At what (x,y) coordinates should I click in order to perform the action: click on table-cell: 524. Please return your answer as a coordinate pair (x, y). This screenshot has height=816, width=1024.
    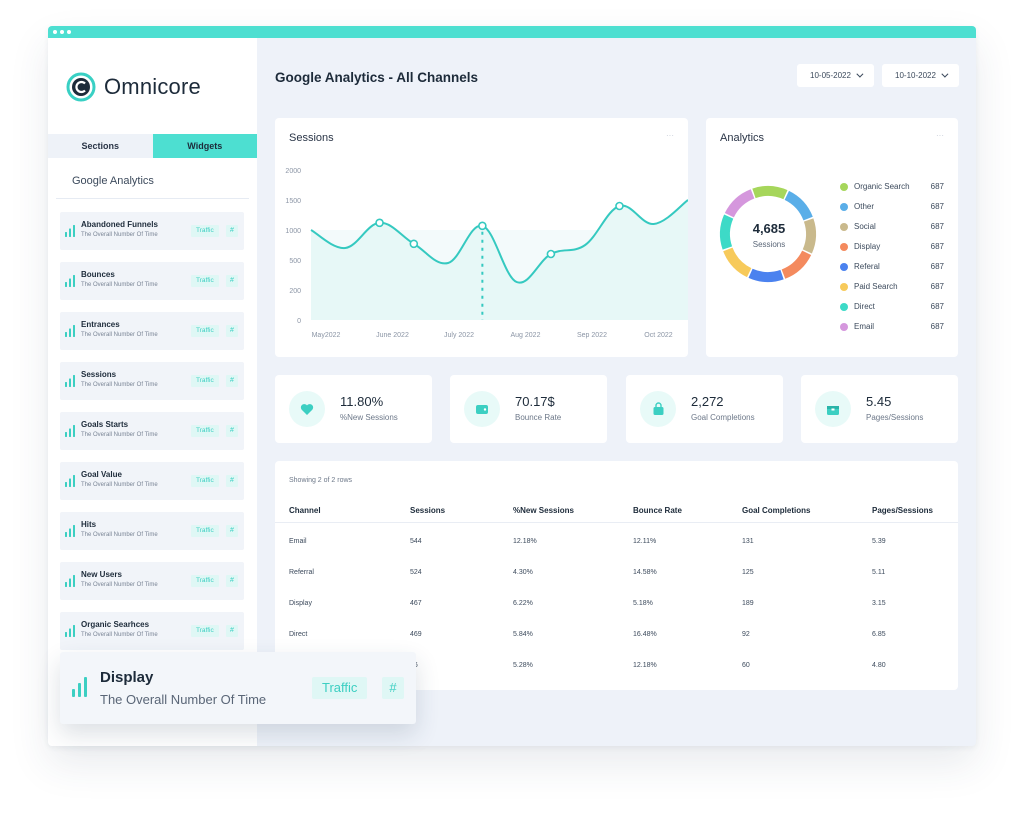
    Looking at the image, I should click on (416, 572).